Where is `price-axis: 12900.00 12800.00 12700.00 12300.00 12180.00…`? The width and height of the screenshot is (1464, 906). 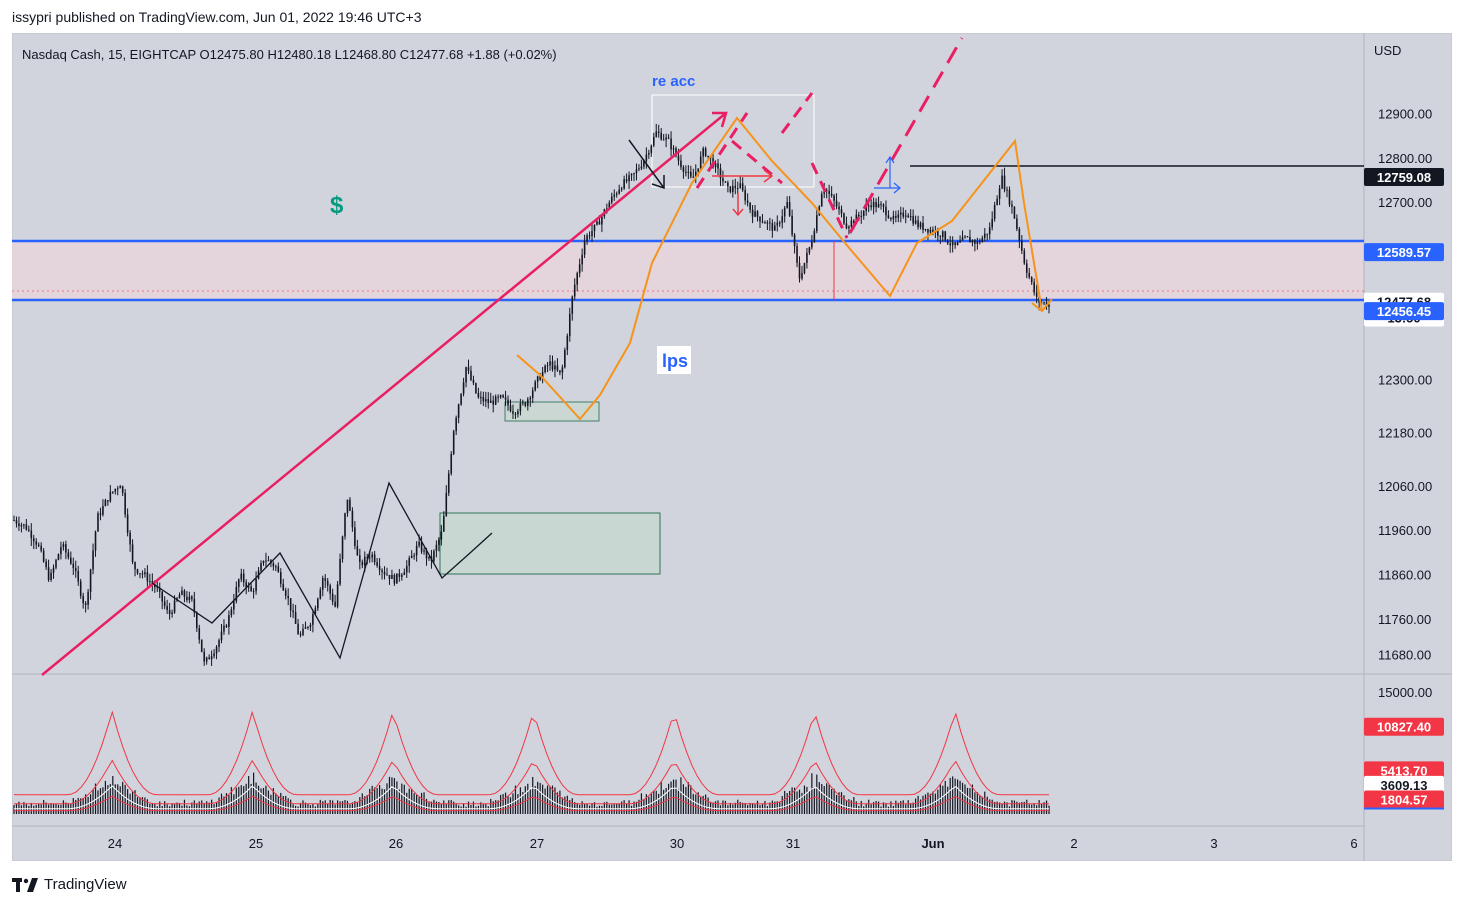 price-axis: 12900.00 12800.00 12700.00 12300.00 12180.00… is located at coordinates (1405, 384).